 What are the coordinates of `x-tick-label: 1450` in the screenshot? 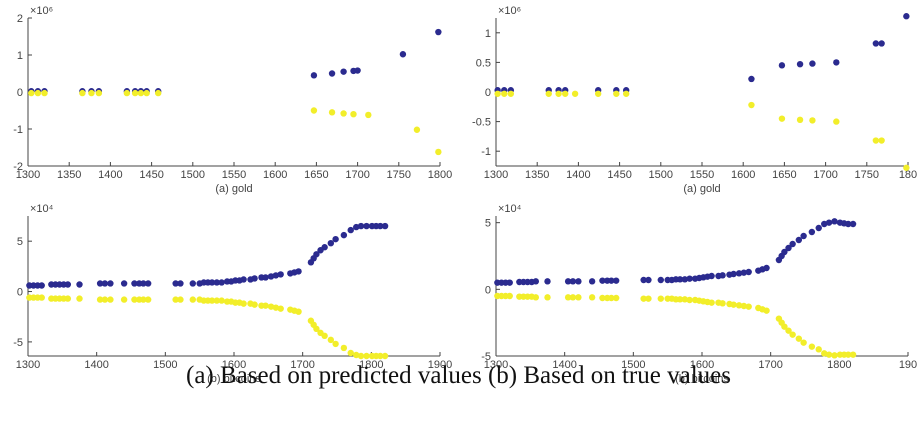 It's located at (151, 175).